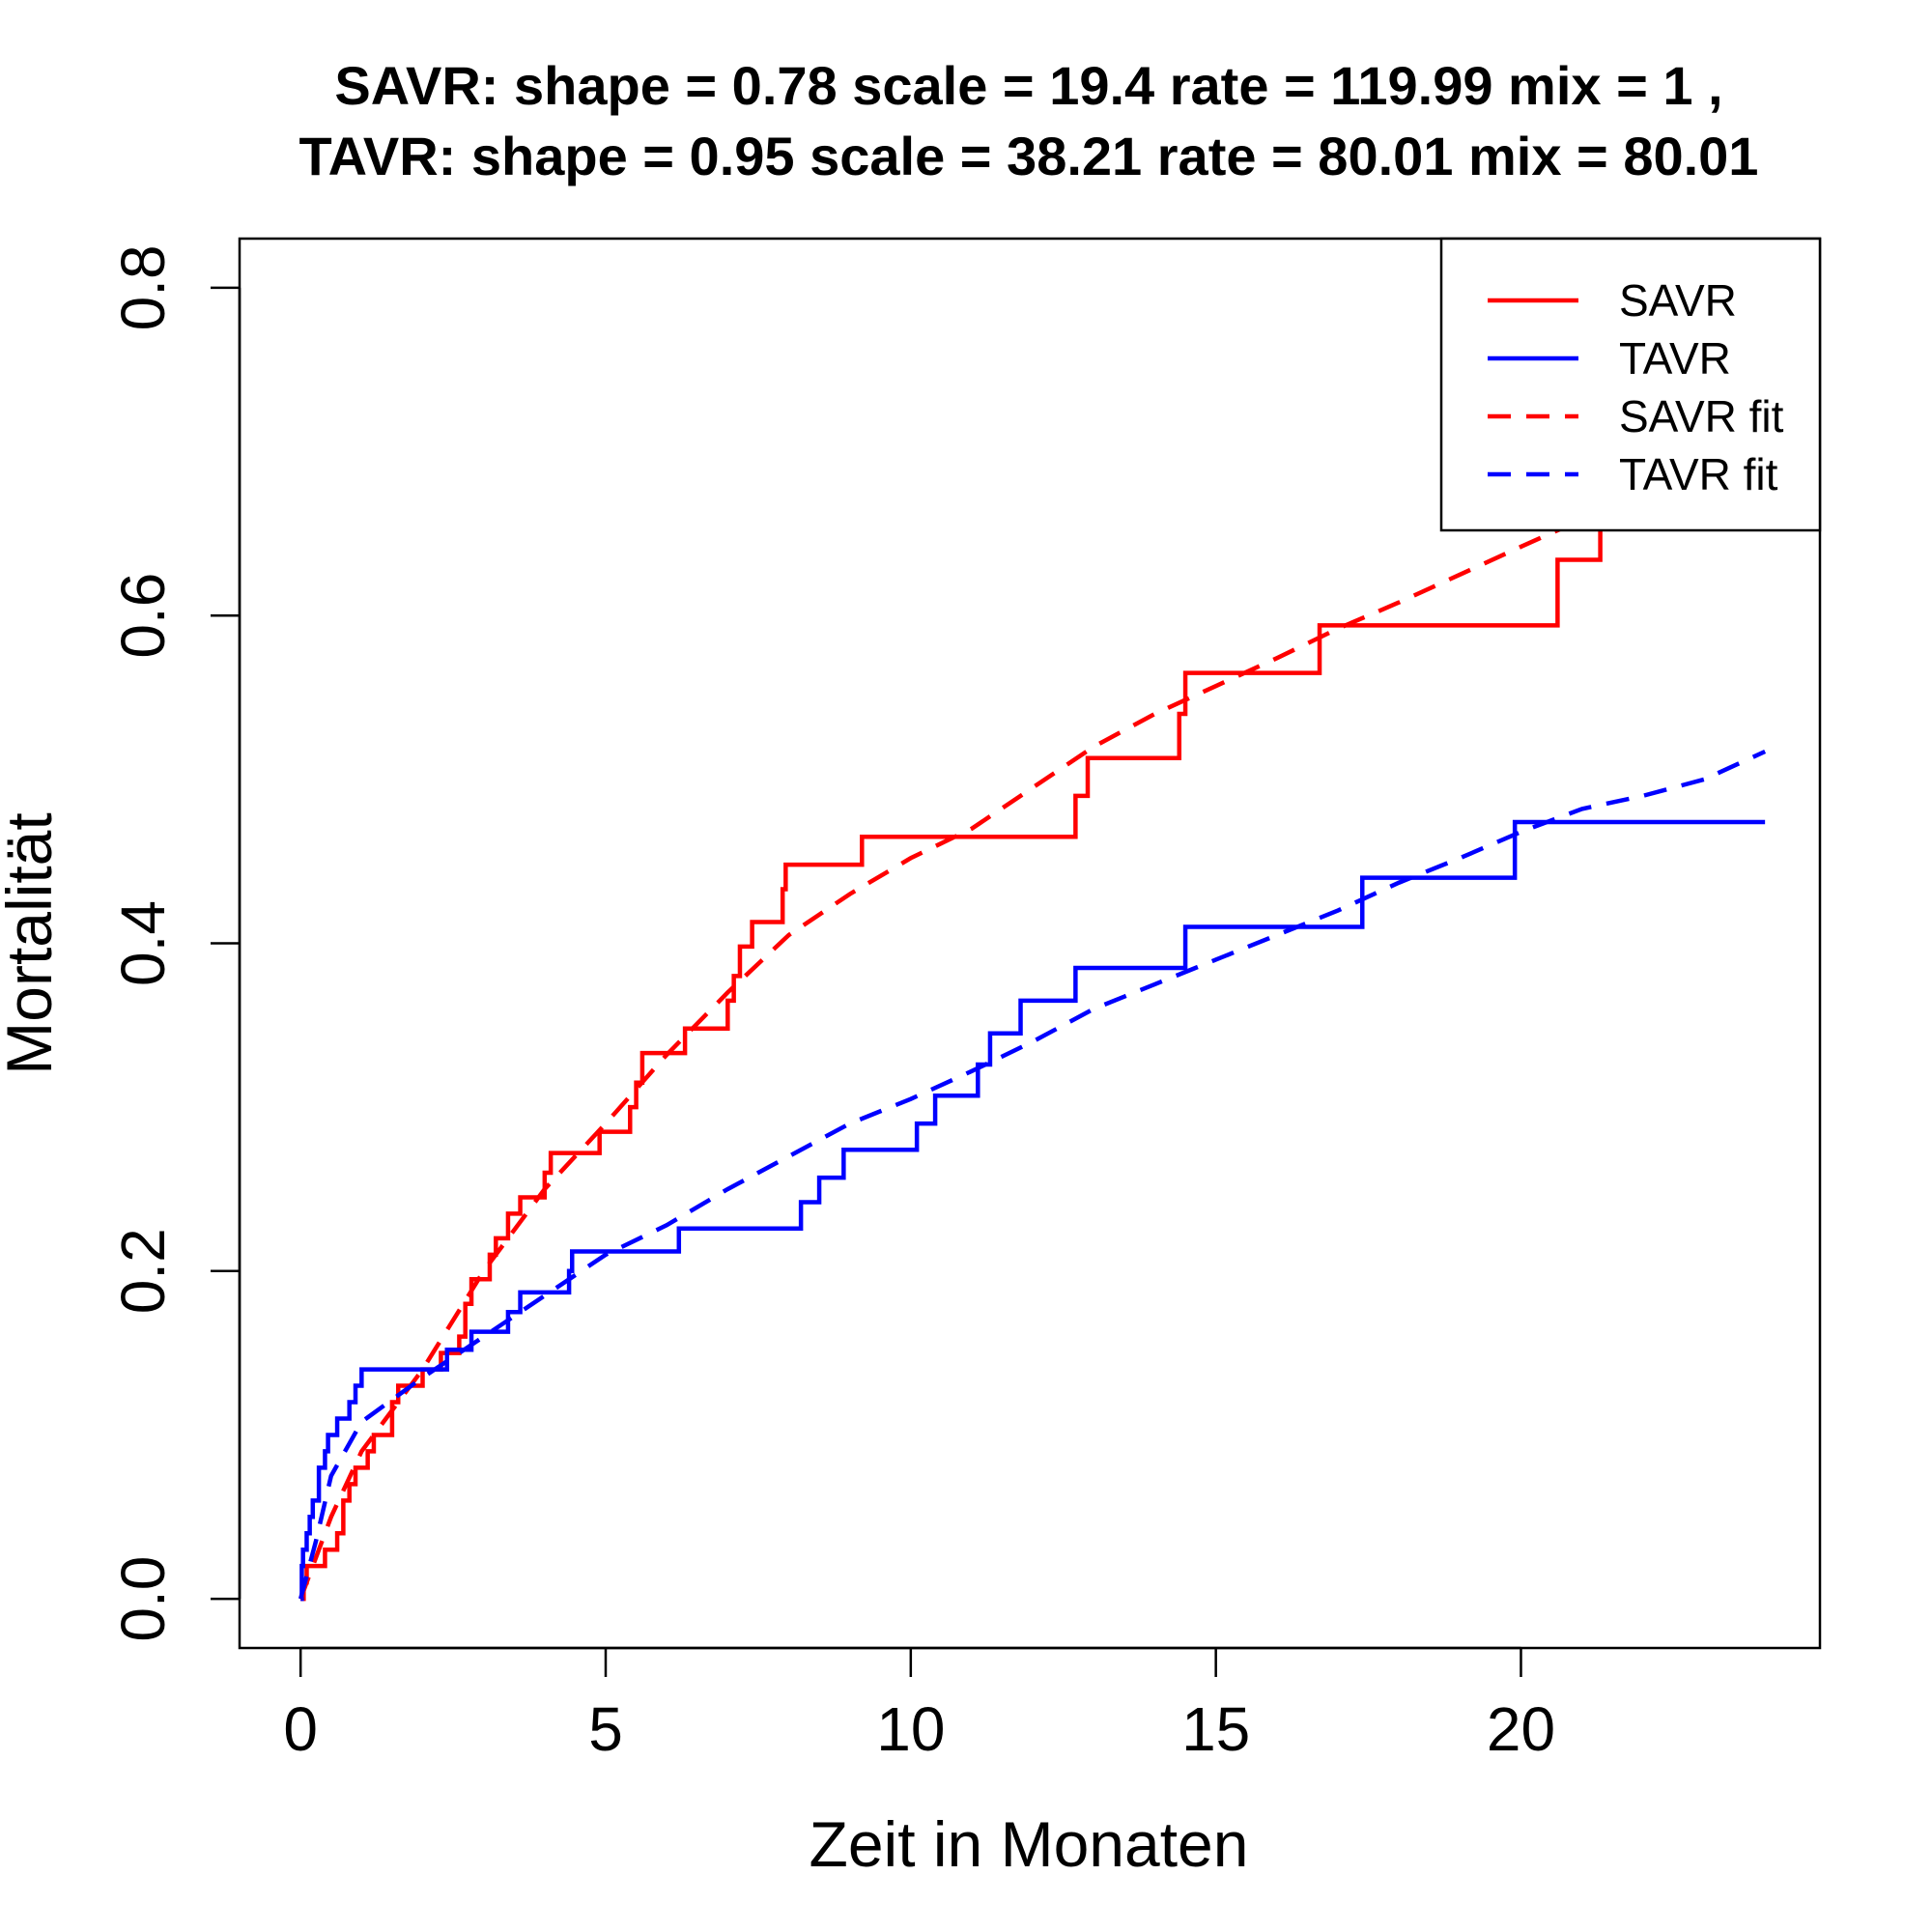 The width and height of the screenshot is (1932, 1932). I want to click on legend-label: TAVR fit, so click(1698, 474).